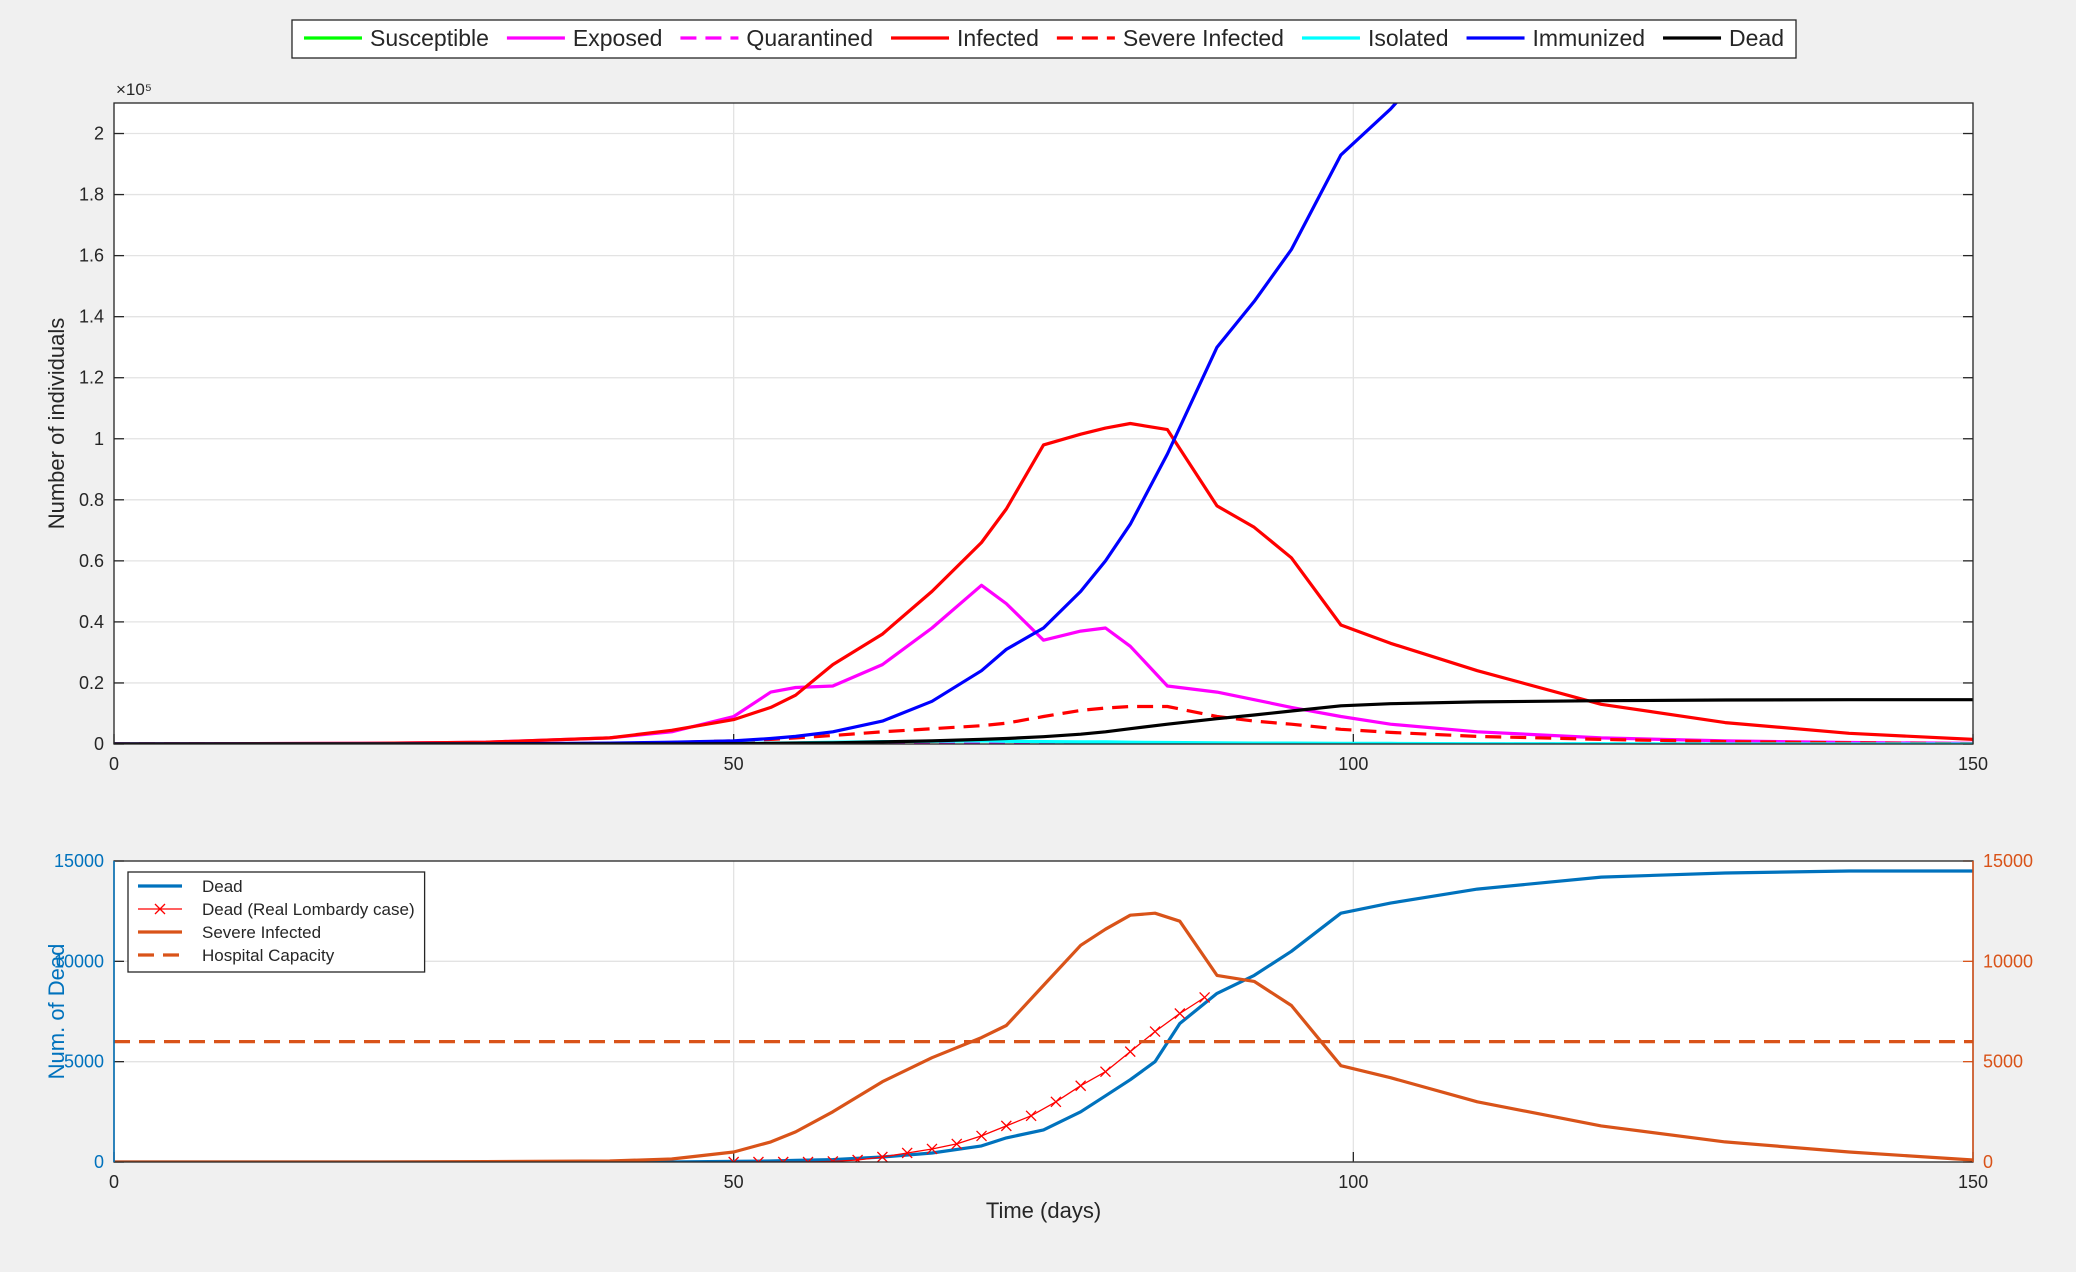 The height and width of the screenshot is (1272, 2076). I want to click on legend-label: Quarantined, so click(809, 38).